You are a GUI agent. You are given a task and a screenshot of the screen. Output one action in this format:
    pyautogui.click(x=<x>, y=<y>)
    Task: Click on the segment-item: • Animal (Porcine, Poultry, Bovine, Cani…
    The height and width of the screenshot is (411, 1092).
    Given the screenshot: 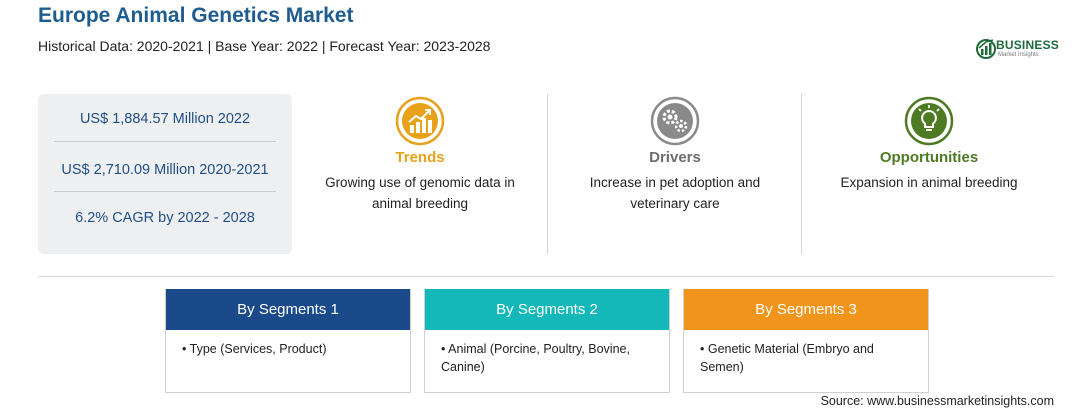 What is the action you would take?
    pyautogui.click(x=535, y=358)
    